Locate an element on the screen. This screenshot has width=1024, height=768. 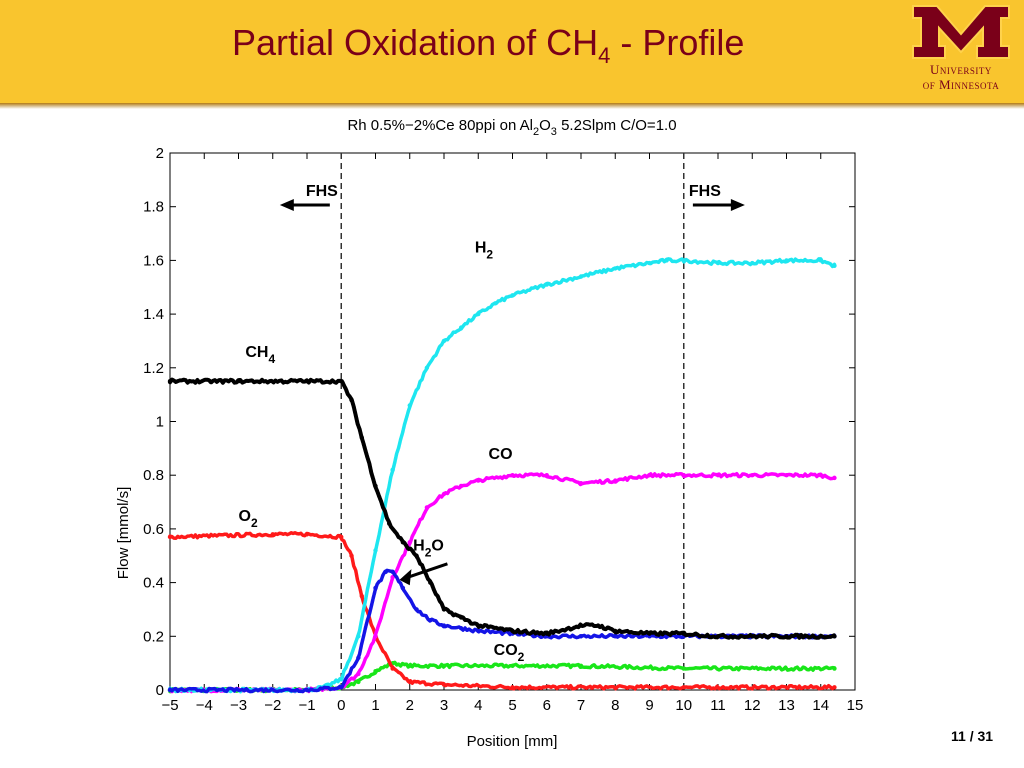
x-axis-label: Position [mm] is located at coordinates (512, 741).